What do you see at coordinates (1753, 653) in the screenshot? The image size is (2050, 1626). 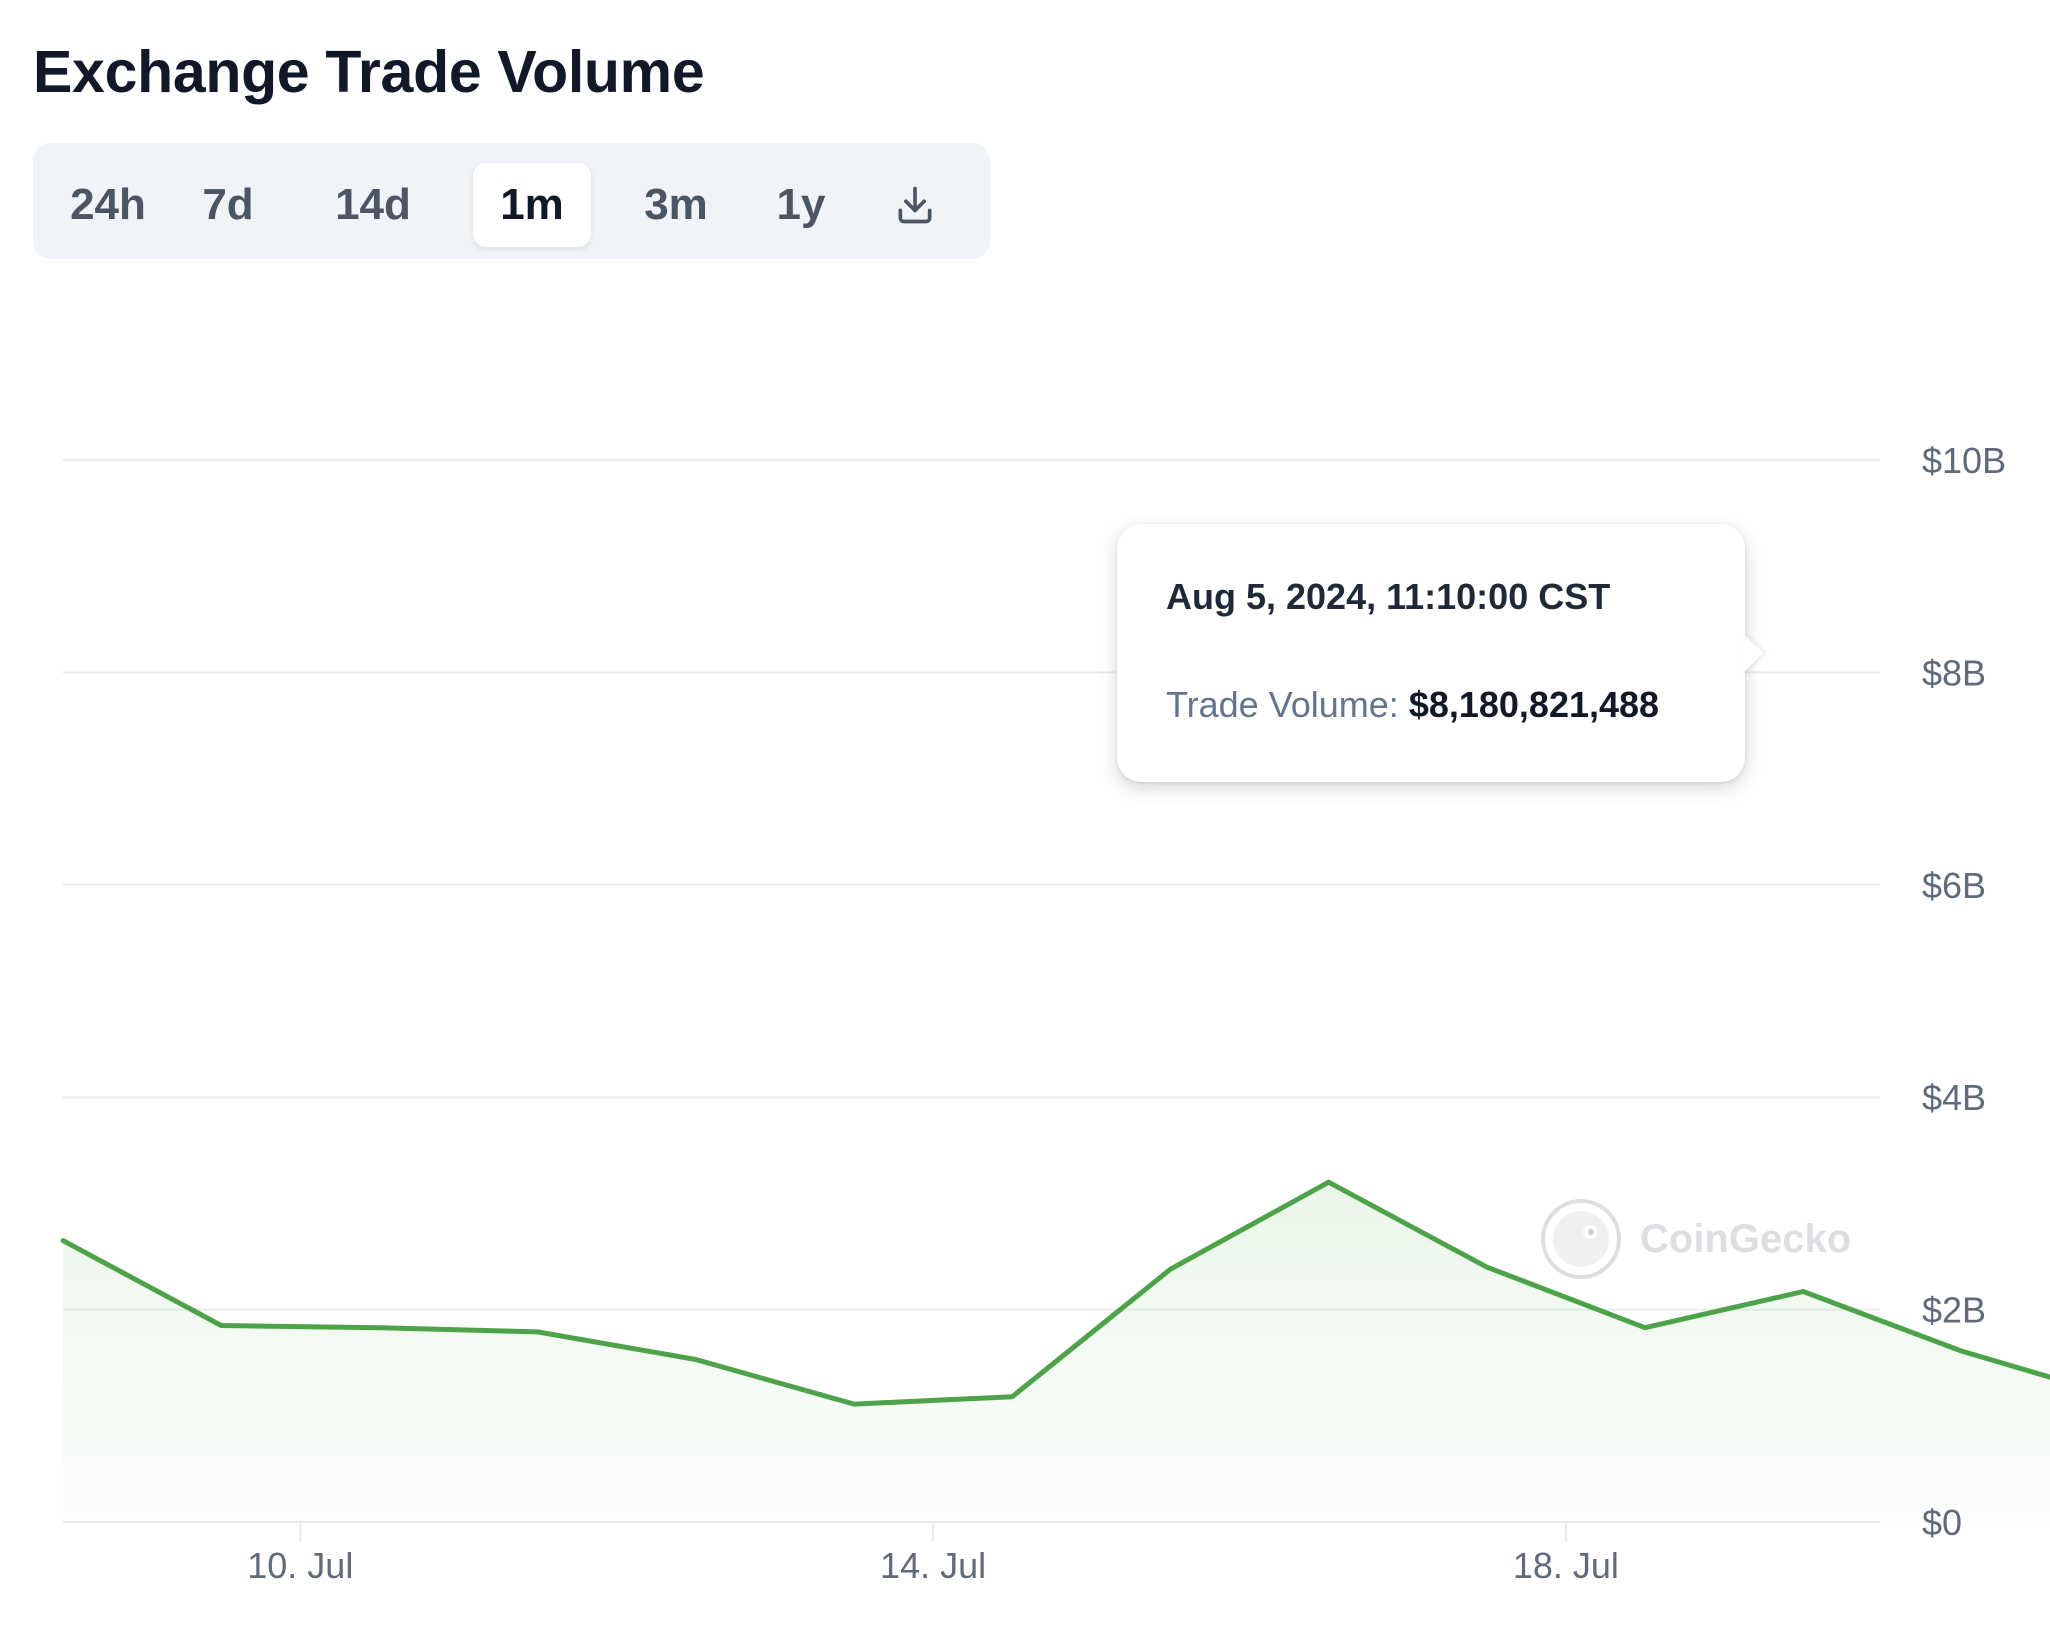 I see `tooltip-pointer` at bounding box center [1753, 653].